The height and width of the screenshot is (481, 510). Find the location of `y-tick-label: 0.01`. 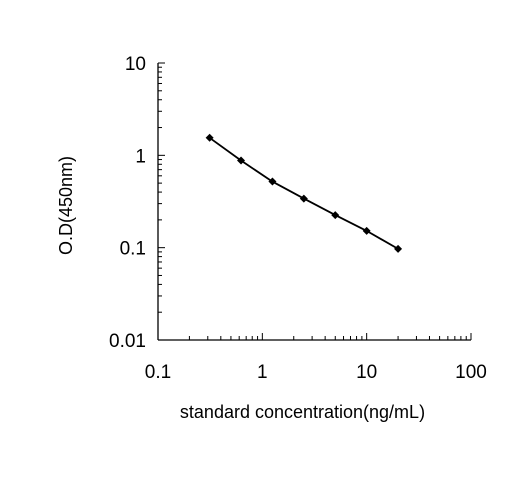

y-tick-label: 0.01 is located at coordinates (127, 341).